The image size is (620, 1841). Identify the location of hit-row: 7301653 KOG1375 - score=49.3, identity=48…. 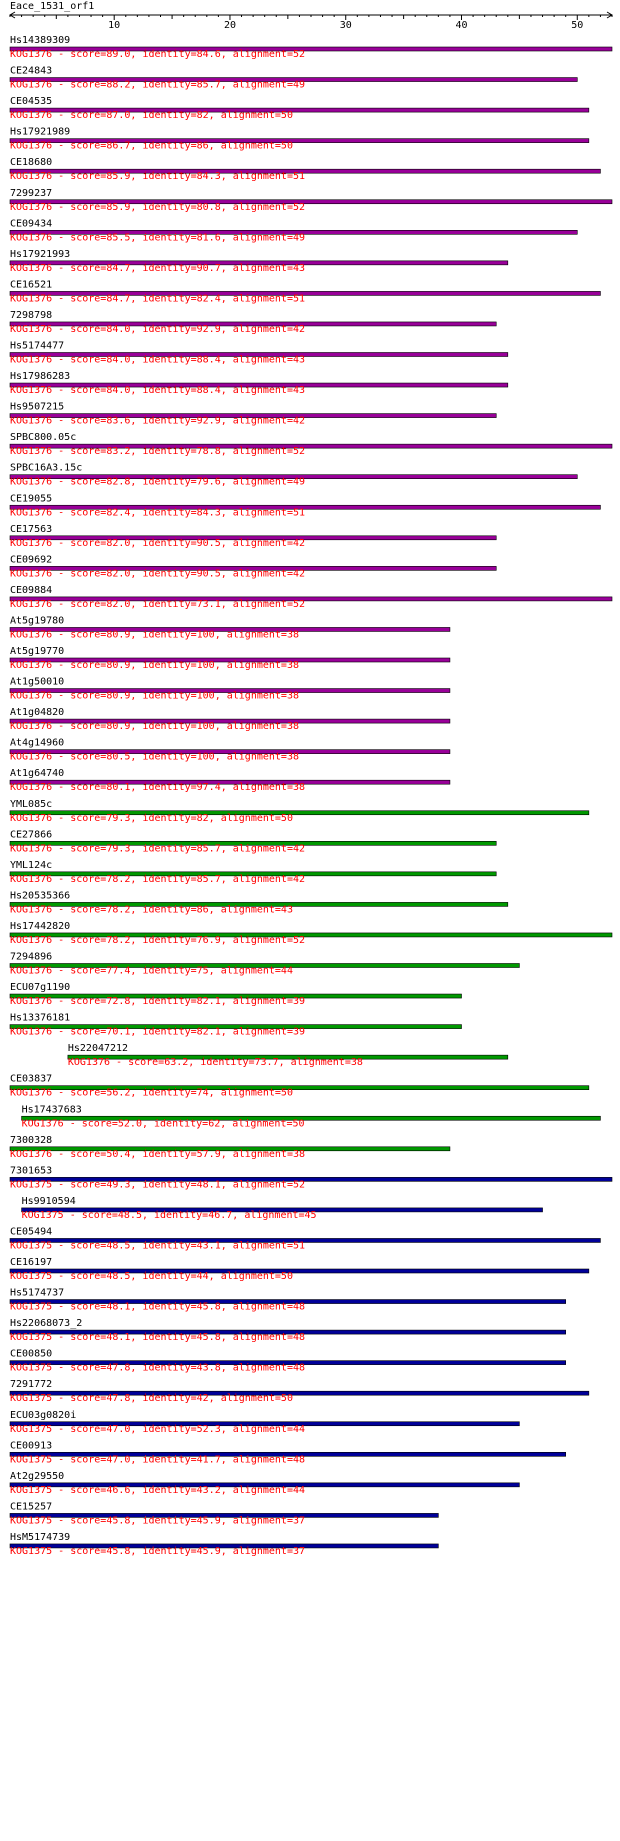
(311, 1177).